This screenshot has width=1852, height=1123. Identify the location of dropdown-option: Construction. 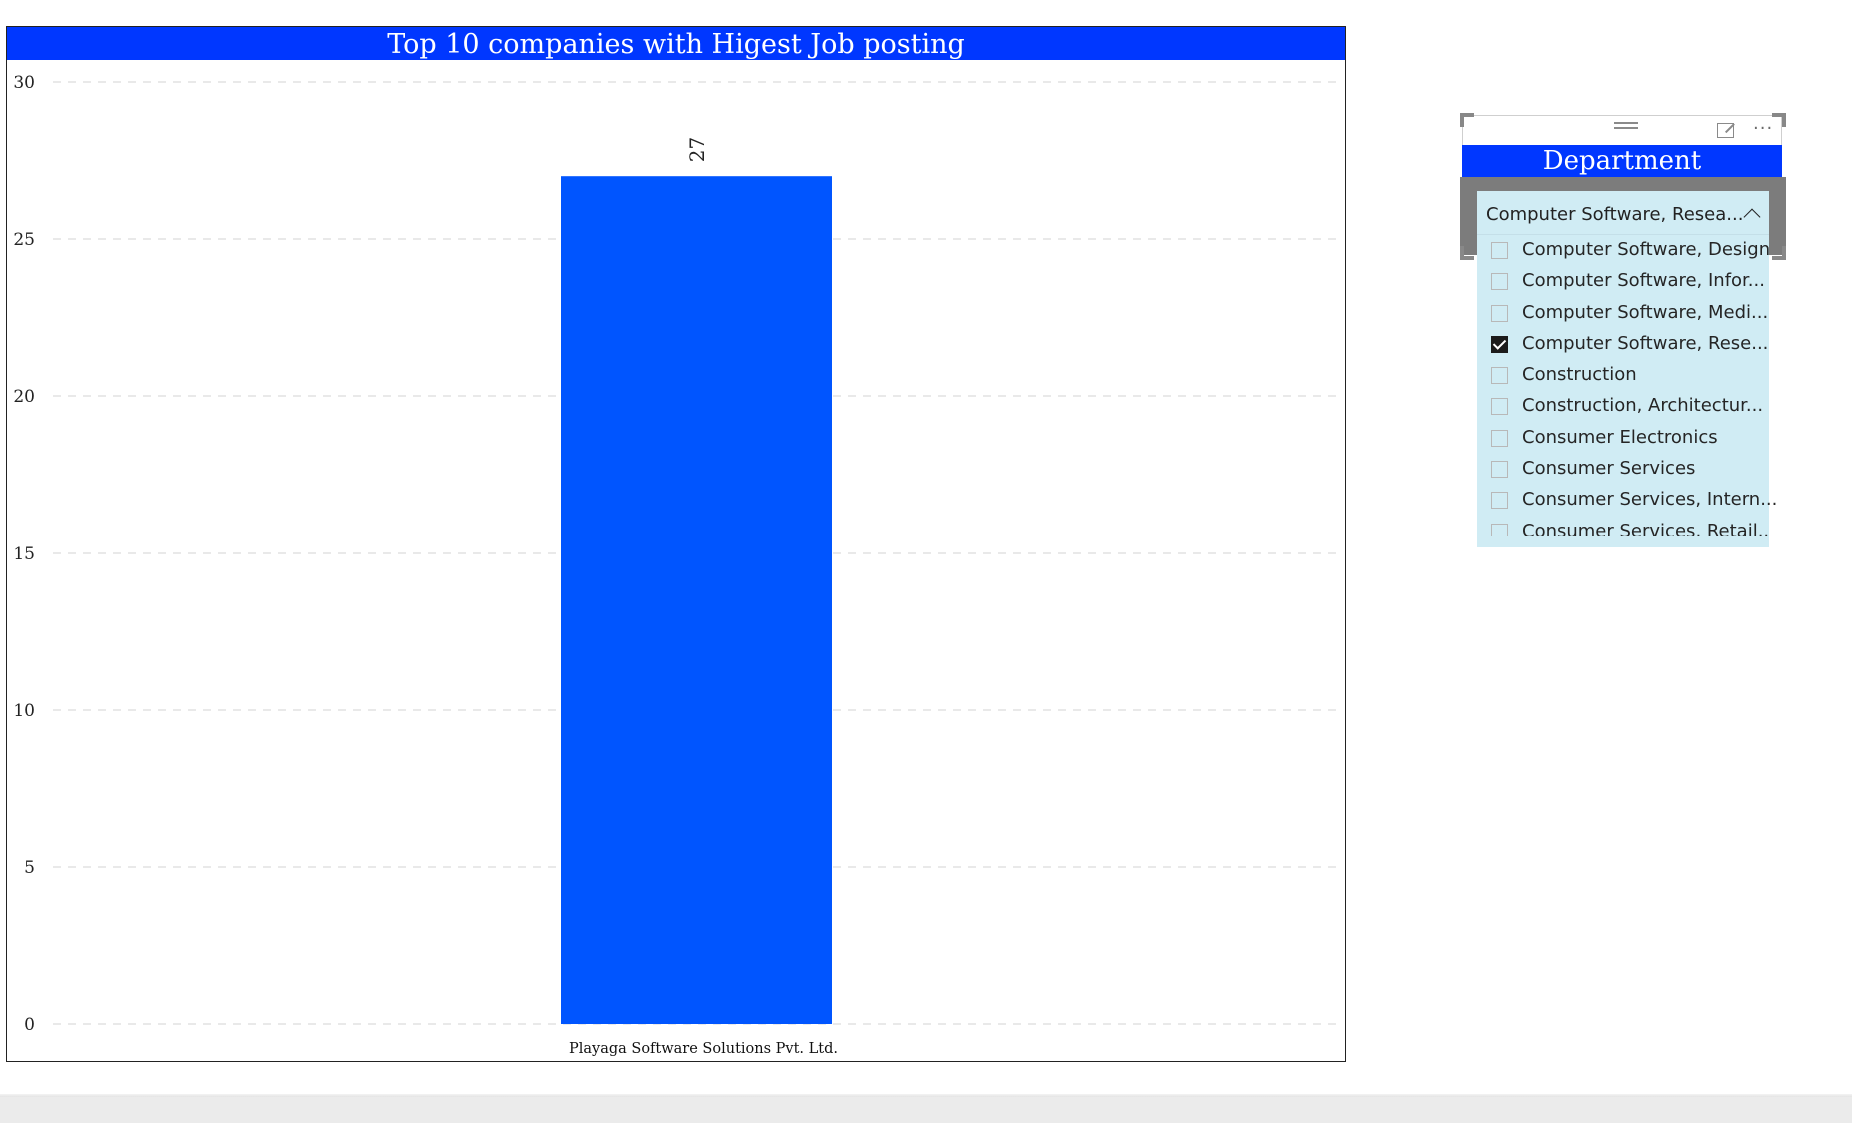
(1623, 374).